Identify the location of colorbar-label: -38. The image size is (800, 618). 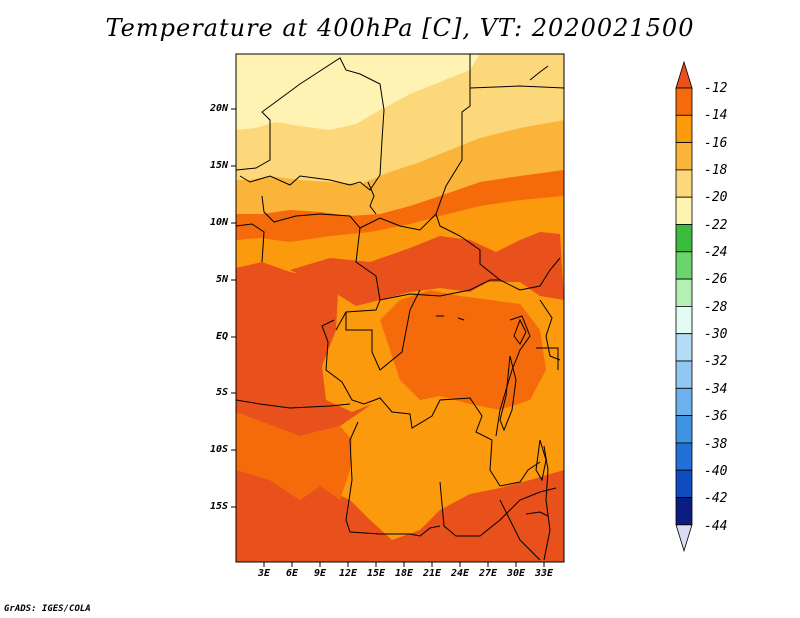
(716, 444).